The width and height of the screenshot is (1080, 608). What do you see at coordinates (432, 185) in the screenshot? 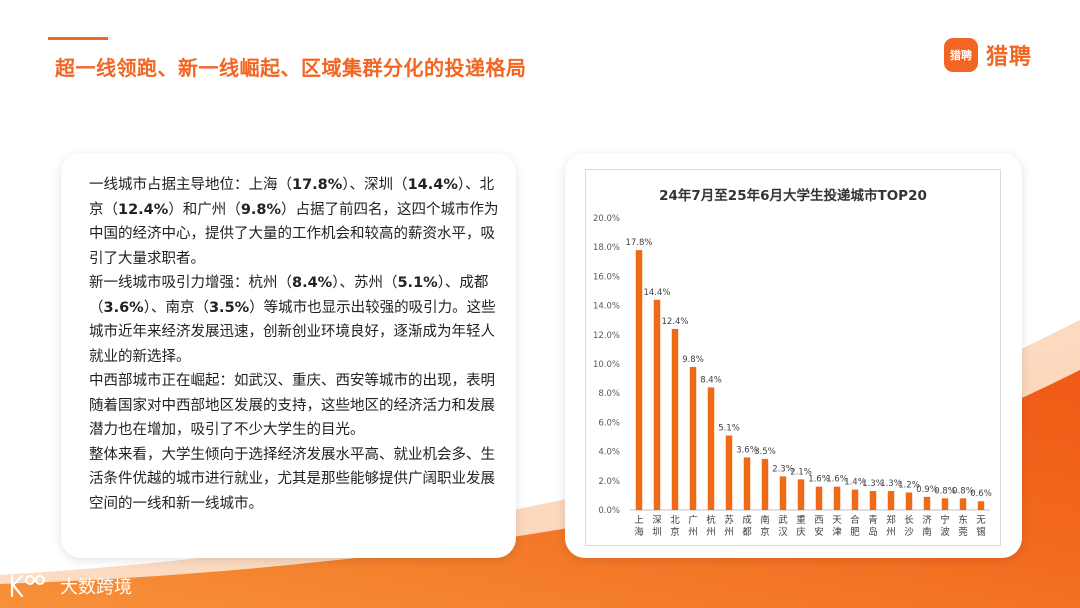
I see `highlight-value: 14.4%` at bounding box center [432, 185].